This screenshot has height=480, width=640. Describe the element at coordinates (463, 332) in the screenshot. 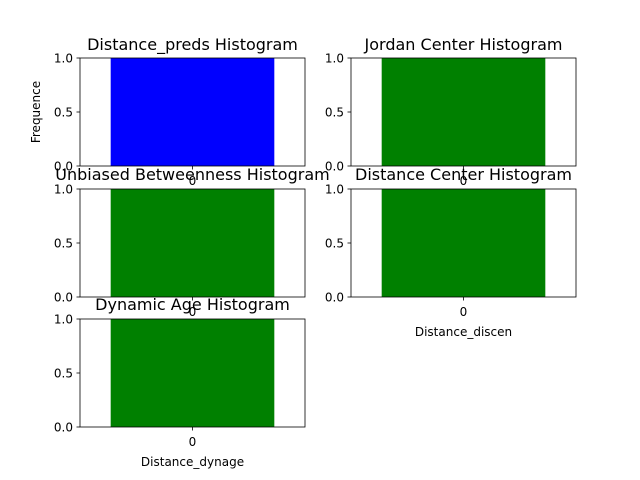

I see `x-axis-label: Distance_discen` at that location.